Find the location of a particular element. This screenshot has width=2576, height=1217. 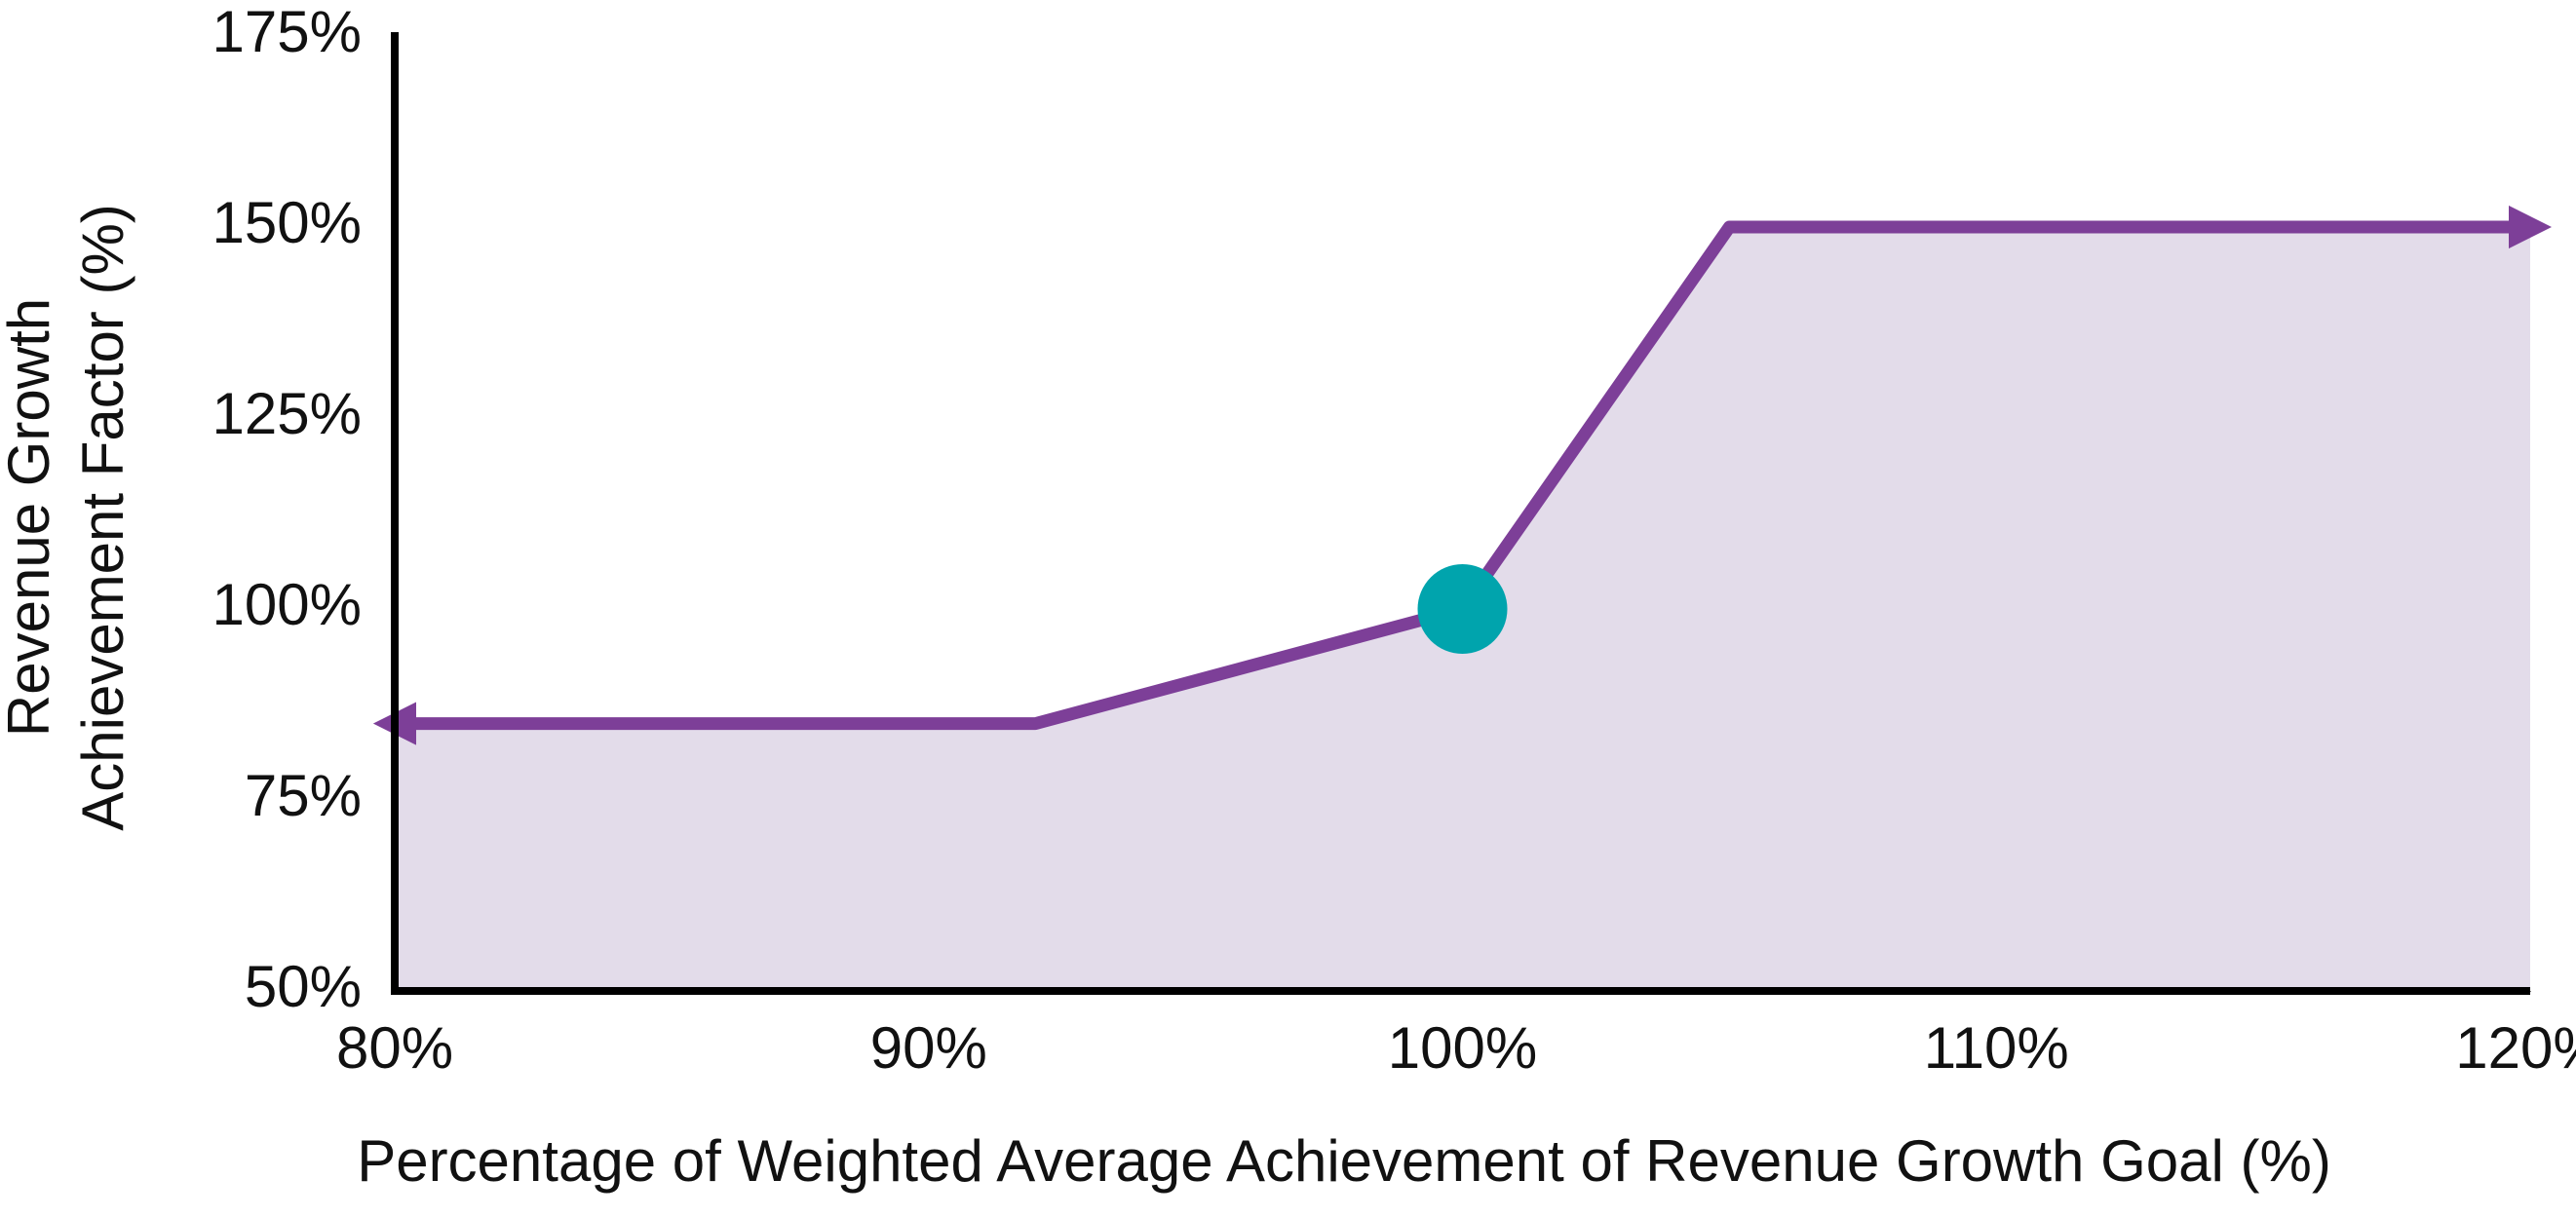

x-tick-label: 80% is located at coordinates (394, 1048).